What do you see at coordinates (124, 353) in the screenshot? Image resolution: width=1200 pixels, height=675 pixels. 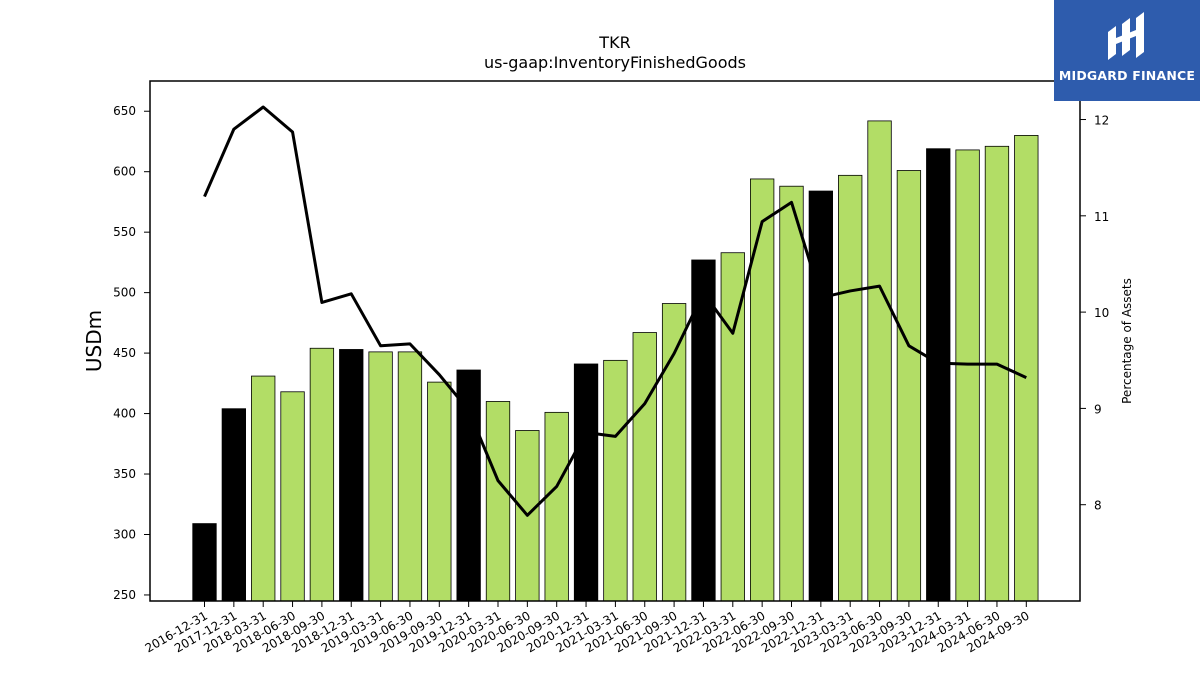 I see `y-tick-label: 450` at bounding box center [124, 353].